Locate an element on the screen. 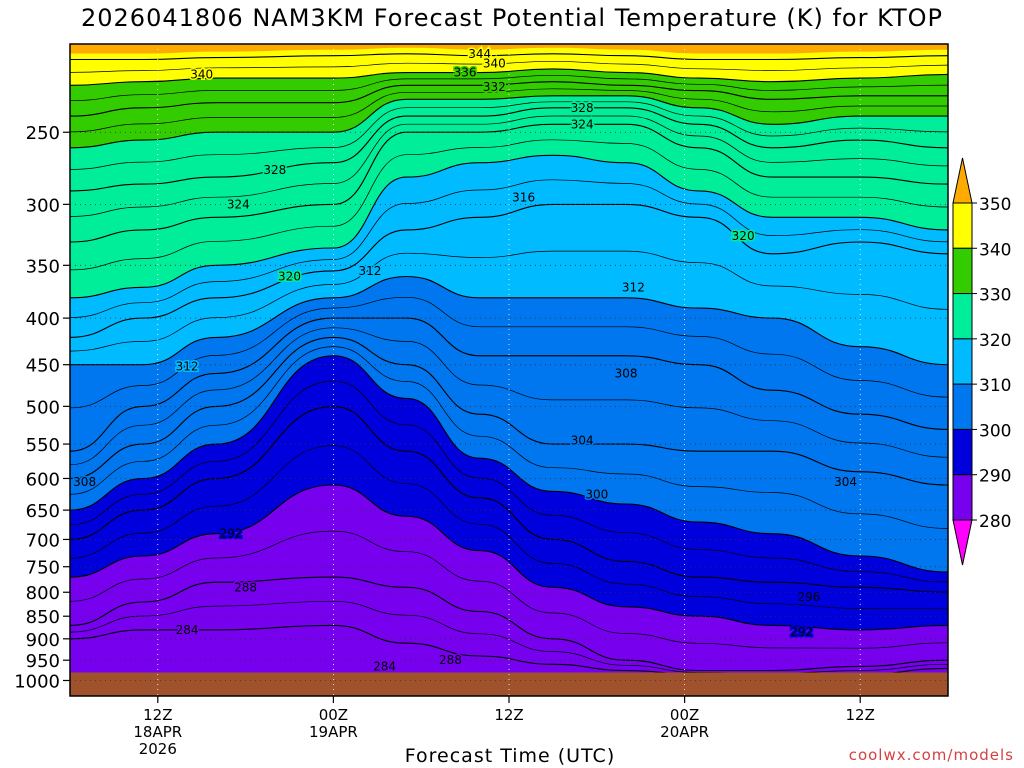 This screenshot has width=1024, height=768. contour-label-26: 284 is located at coordinates (384, 666).